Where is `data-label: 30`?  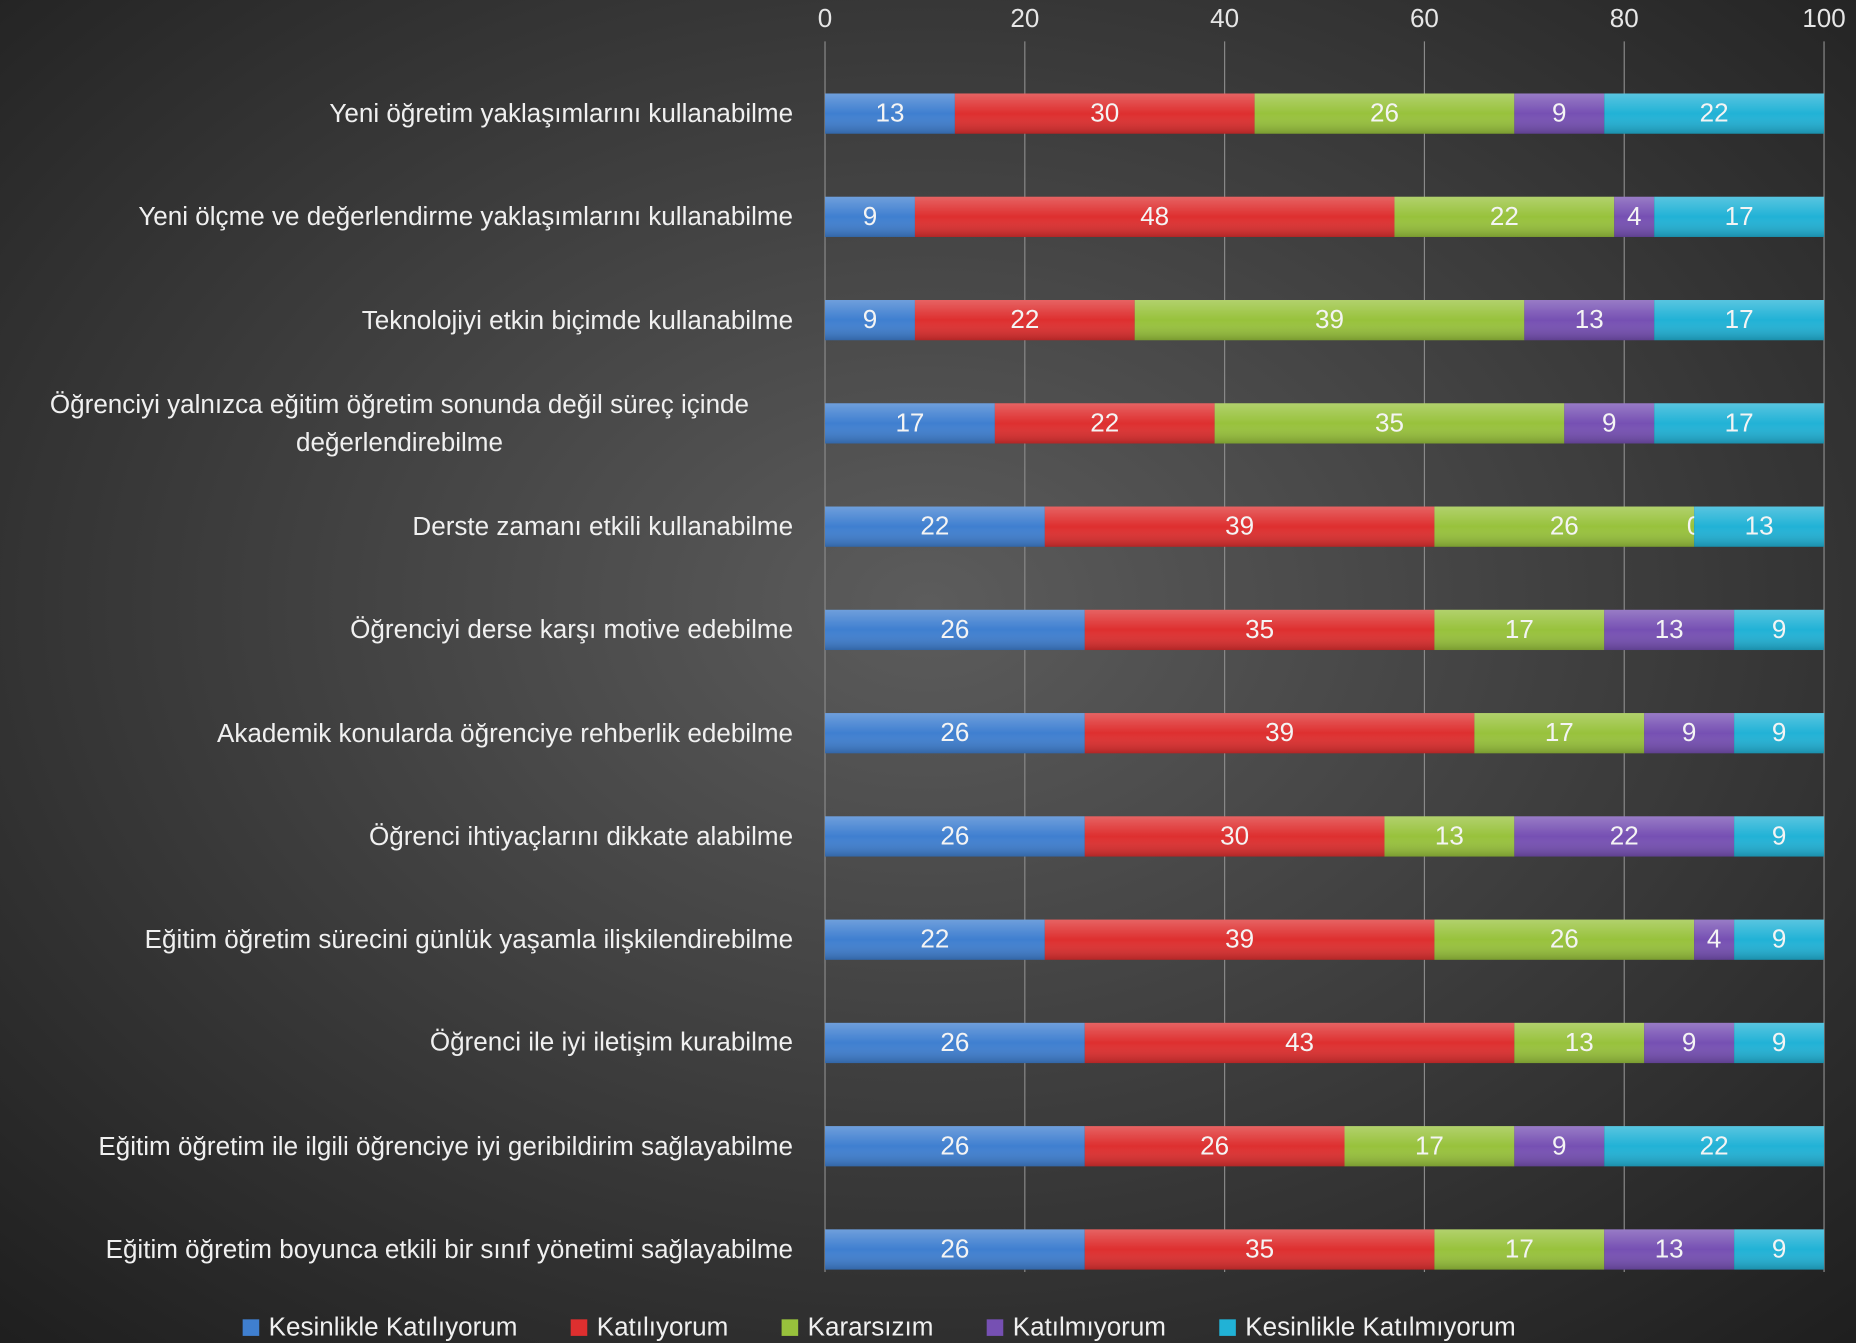
data-label: 30 is located at coordinates (1234, 835).